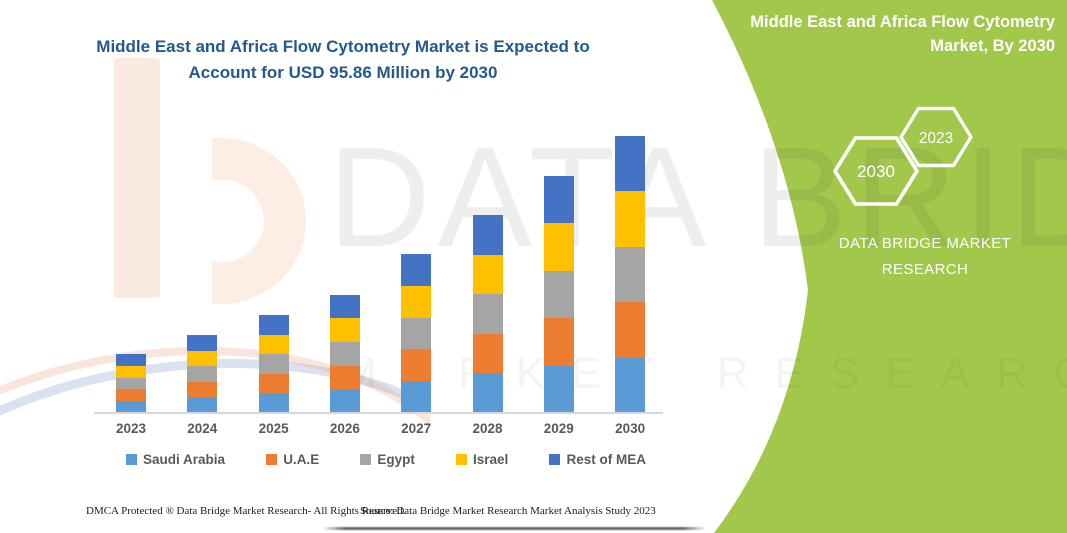 The width and height of the screenshot is (1067, 533). I want to click on bar-segment-u-a-e-2027, so click(416, 365).